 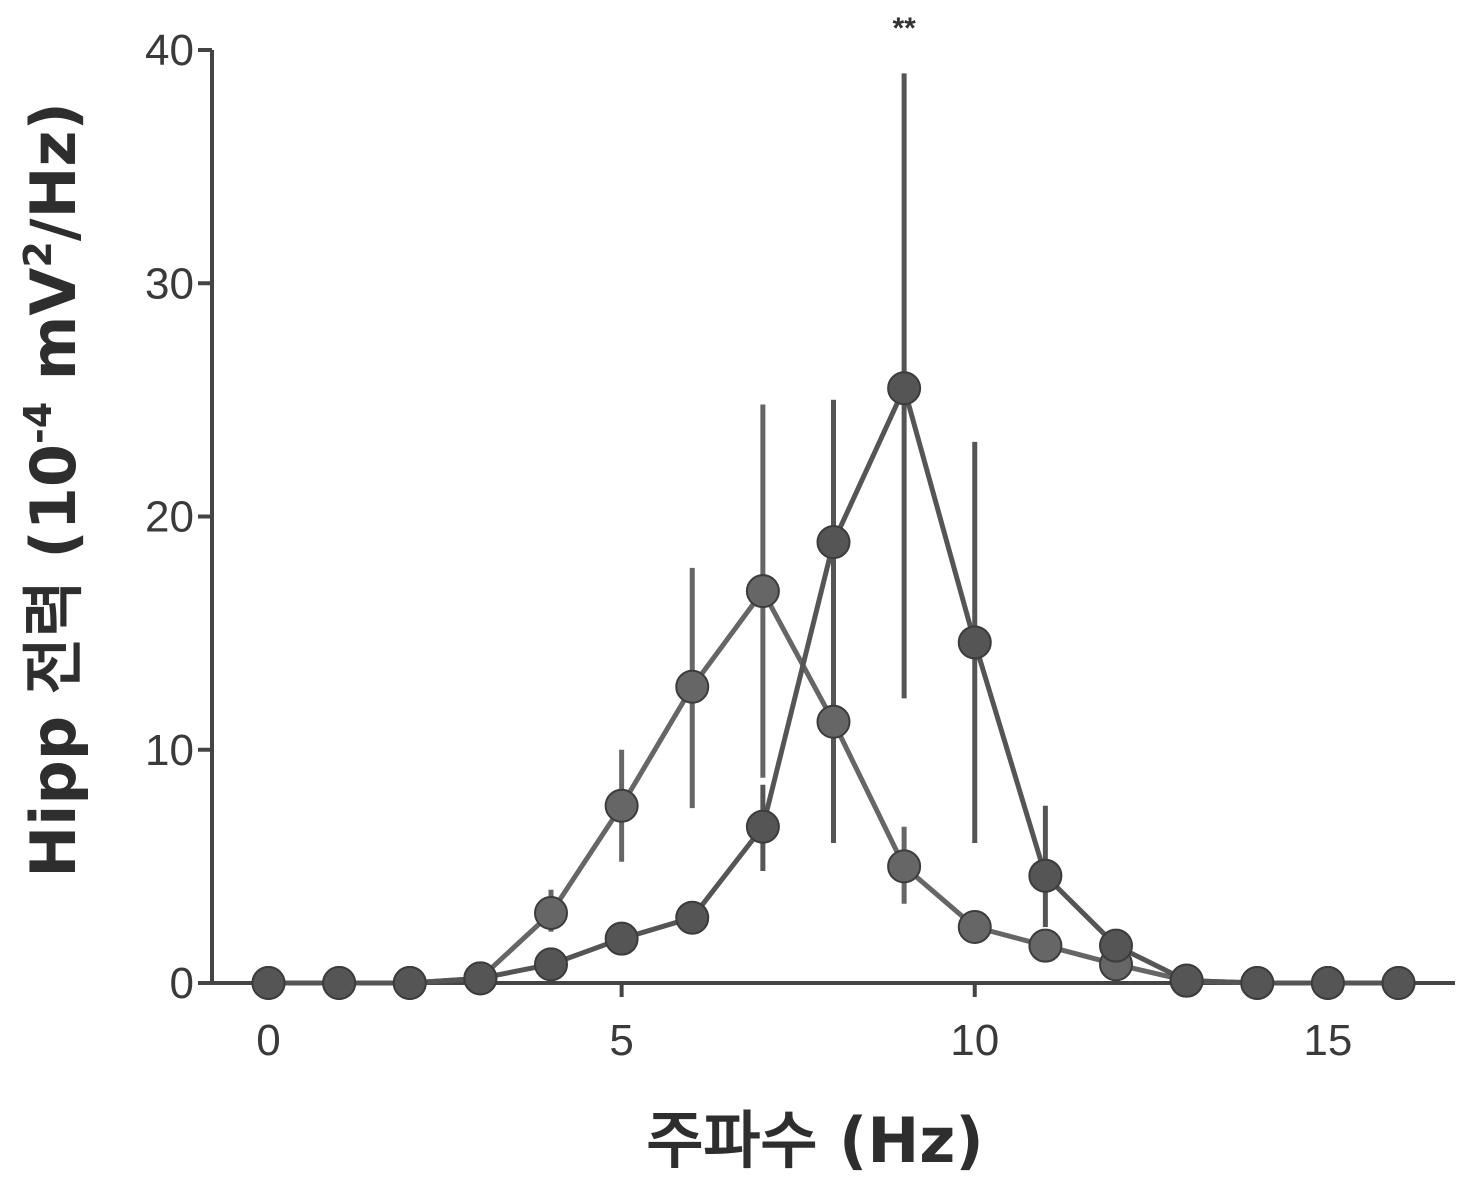 What do you see at coordinates (53, 490) in the screenshot?
I see `y-axis-title: Hipp 전력 (10-4 mV2/Hz)` at bounding box center [53, 490].